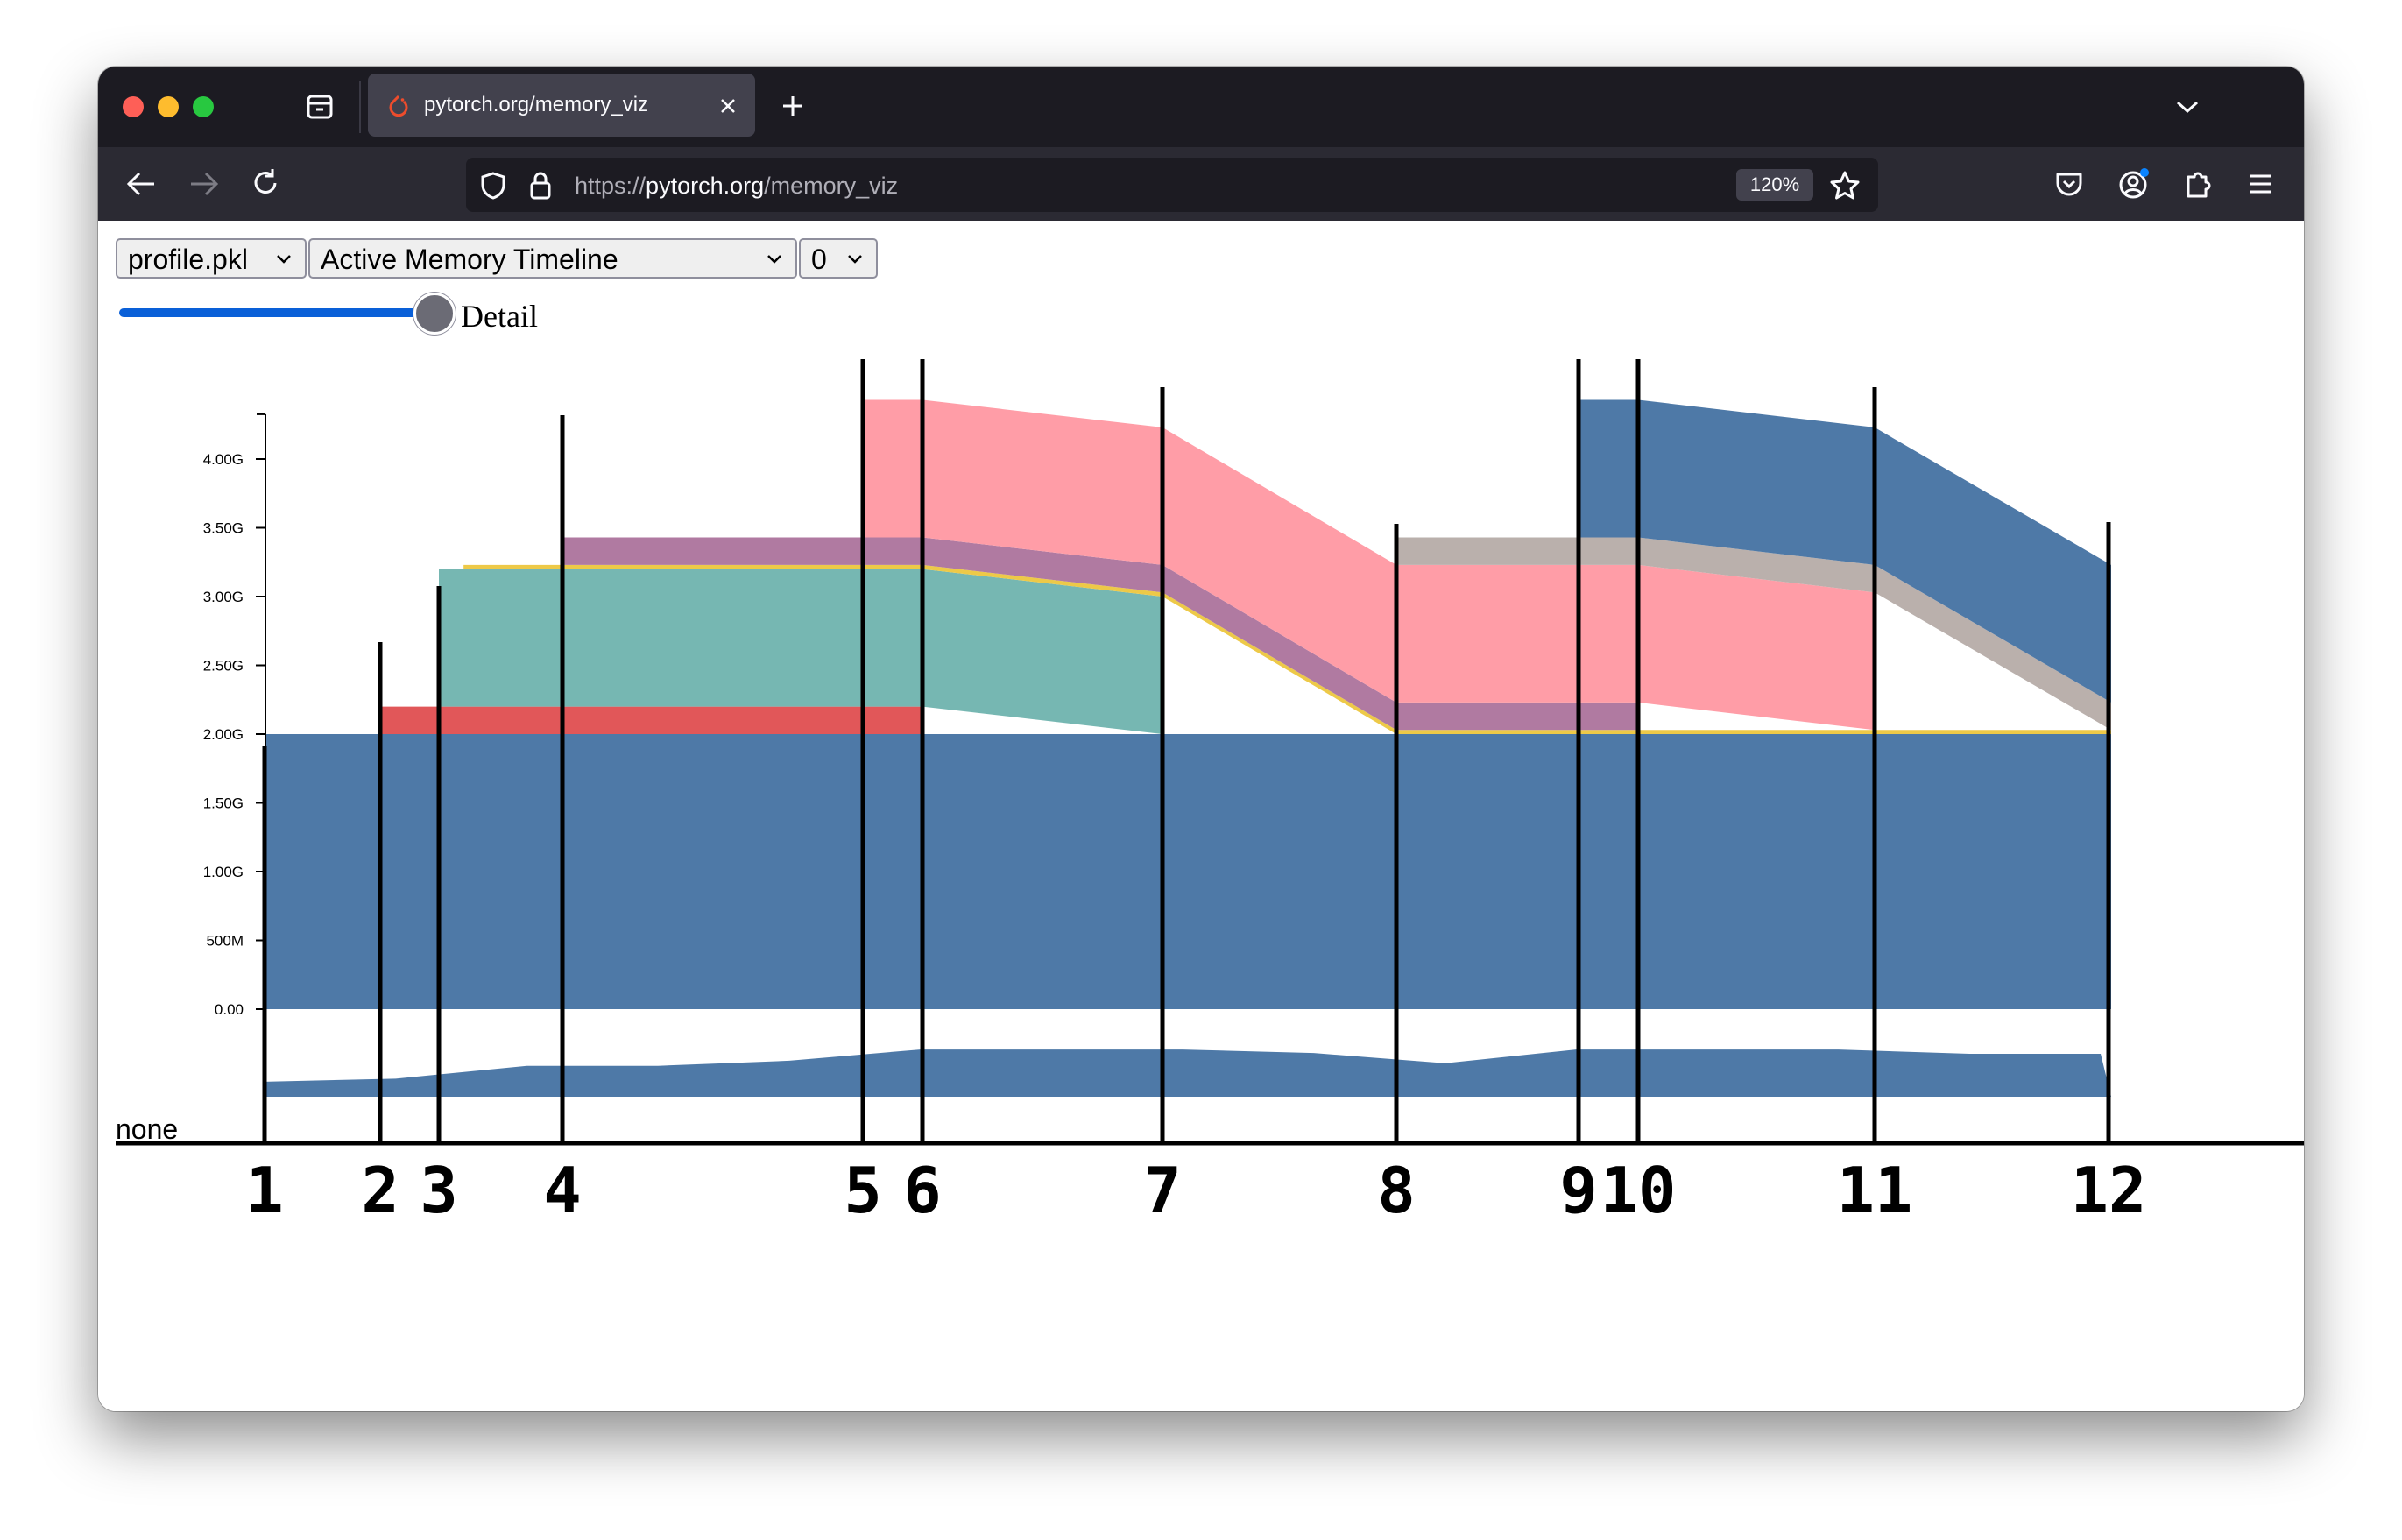 The width and height of the screenshot is (2402, 1540). What do you see at coordinates (1188, 1073) in the screenshot?
I see `strip-area` at bounding box center [1188, 1073].